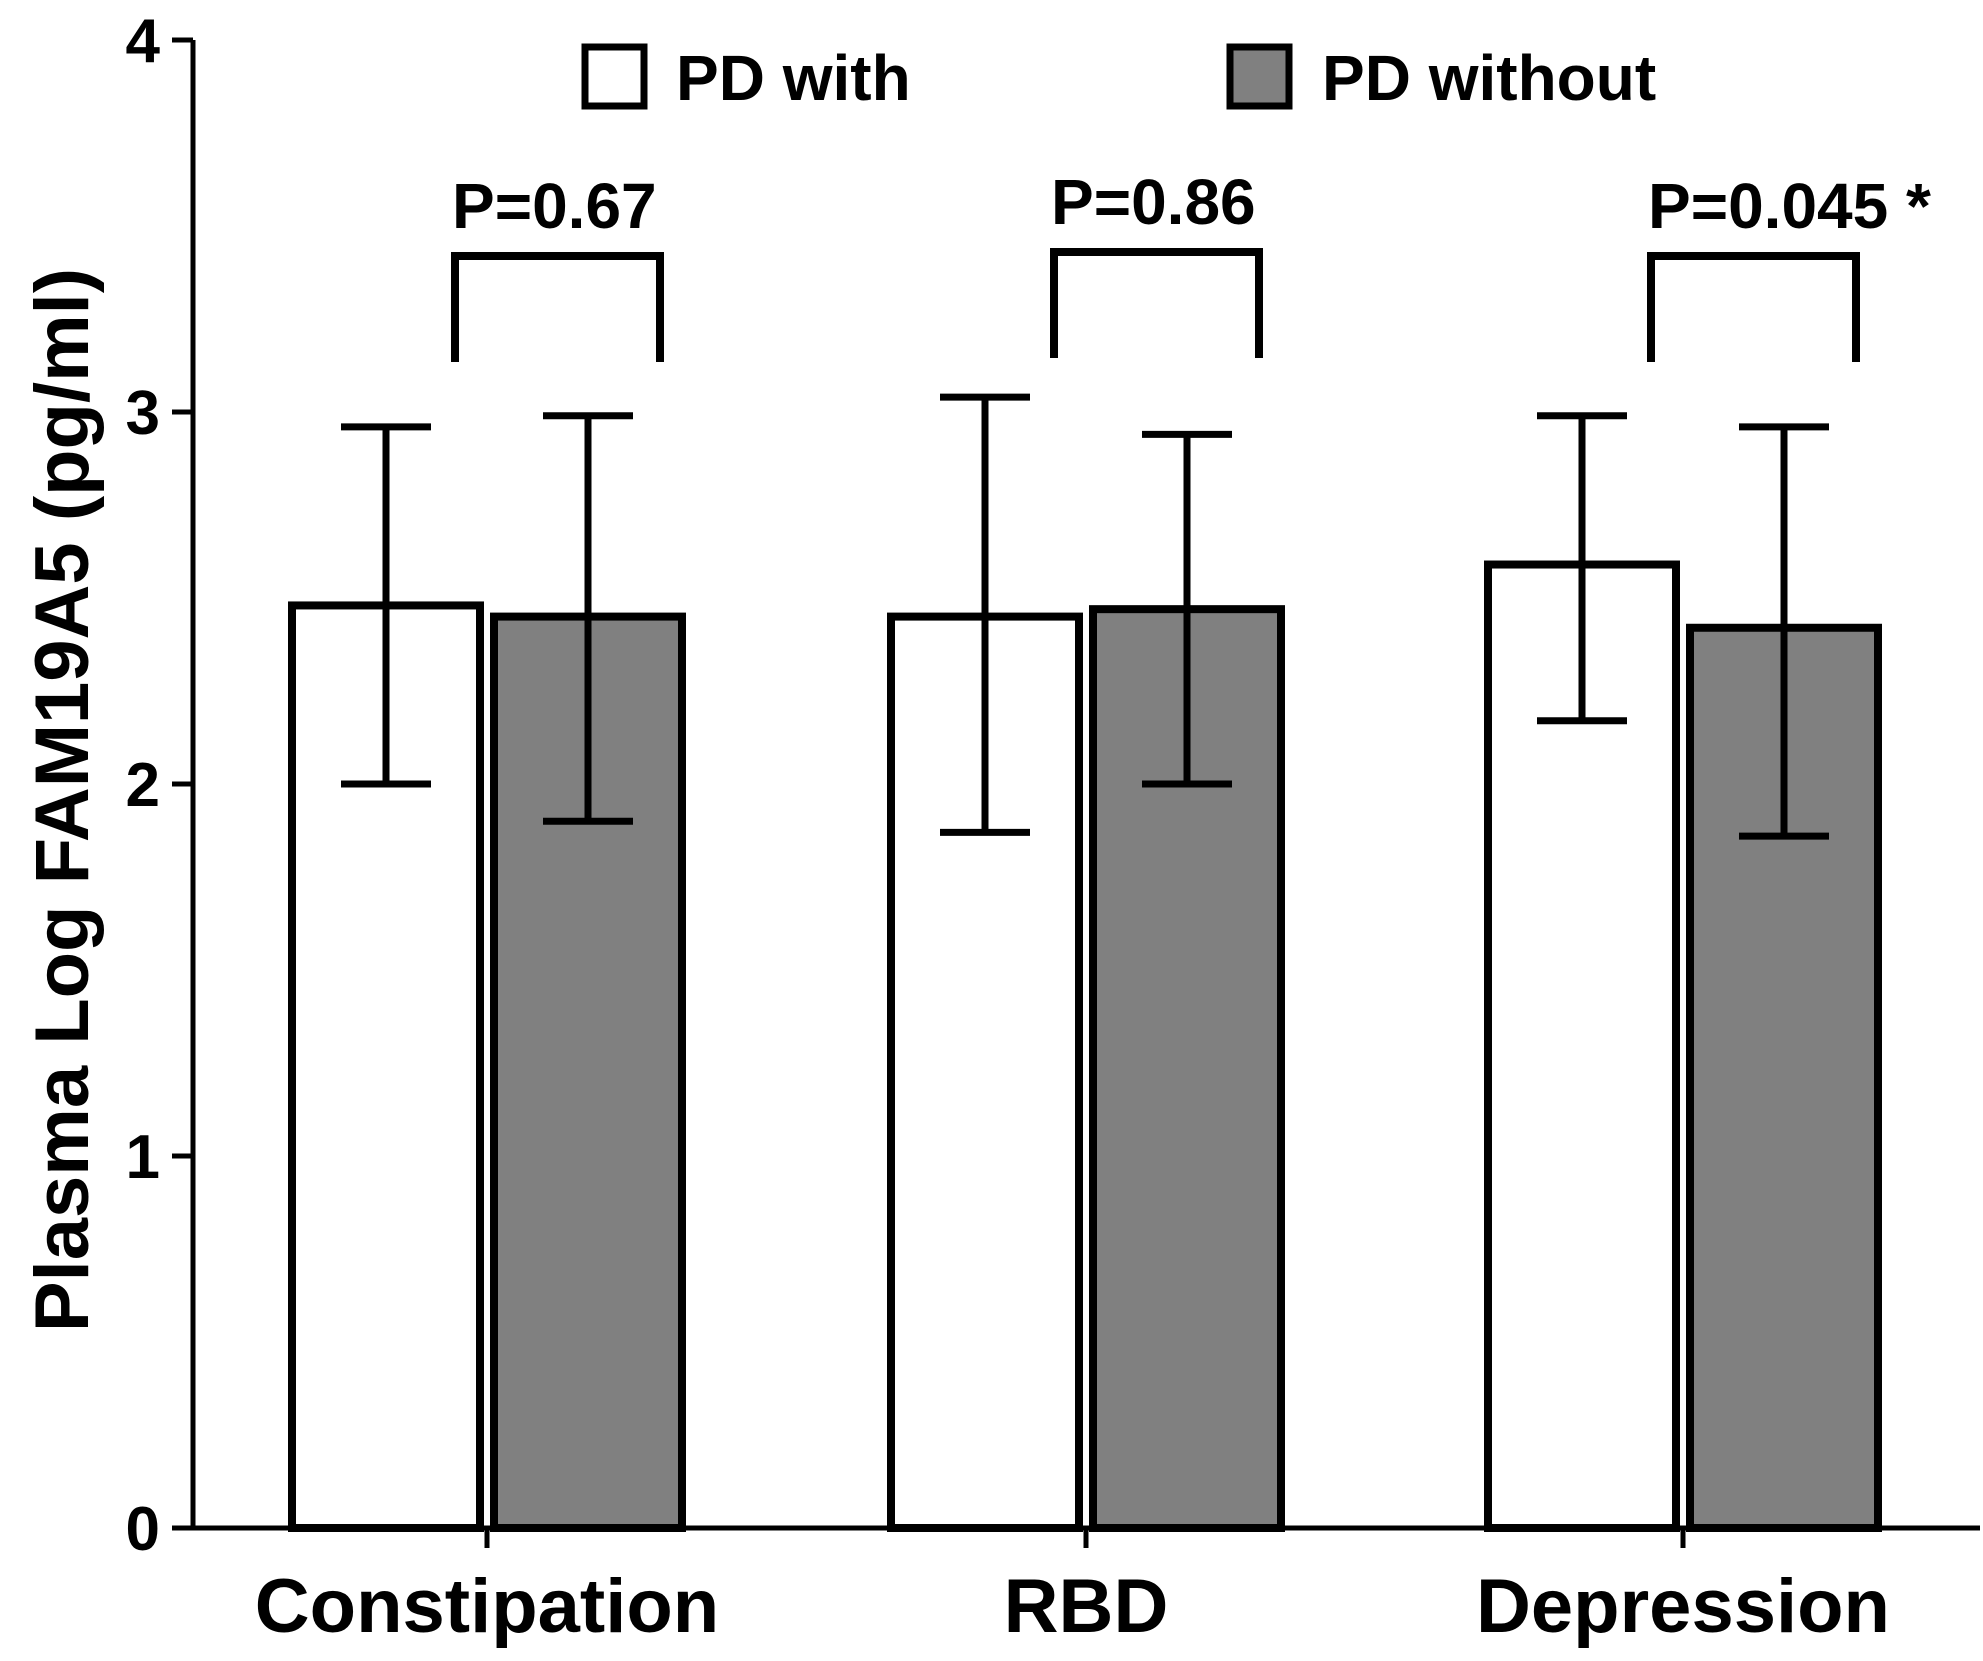 The image size is (1983, 1661). Describe the element at coordinates (1582, 1046) in the screenshot. I see `bar-pd-with-depression` at that location.